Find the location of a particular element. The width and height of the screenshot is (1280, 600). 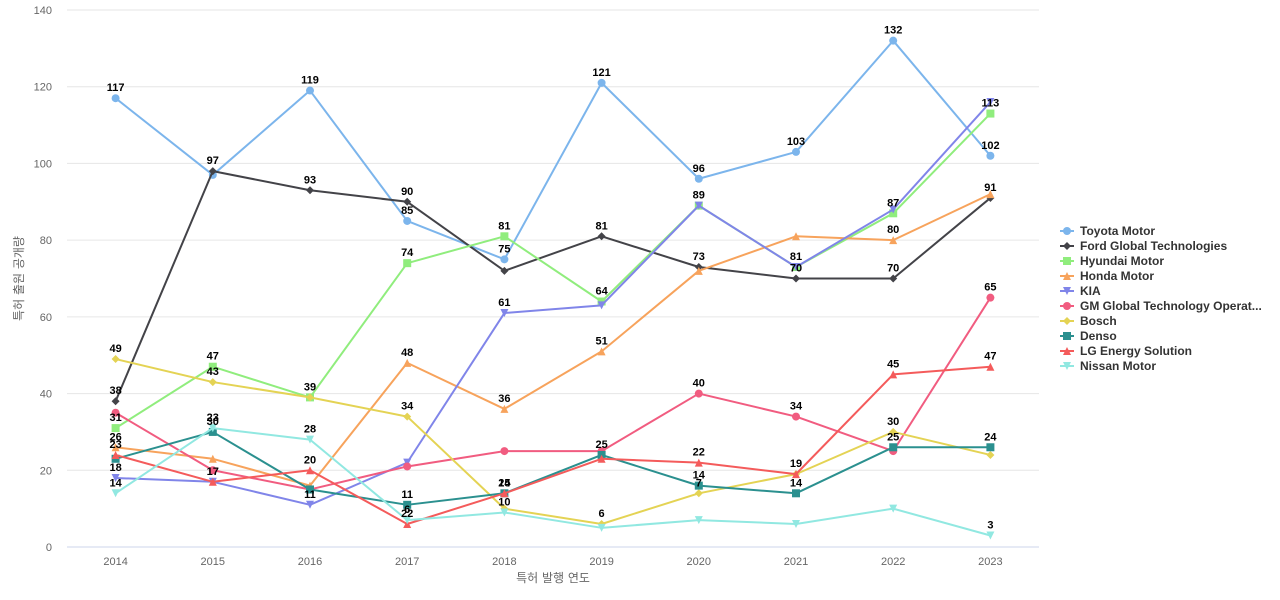

legend-item-lg-energy-solution: LG Energy Solution is located at coordinates (1126, 351).